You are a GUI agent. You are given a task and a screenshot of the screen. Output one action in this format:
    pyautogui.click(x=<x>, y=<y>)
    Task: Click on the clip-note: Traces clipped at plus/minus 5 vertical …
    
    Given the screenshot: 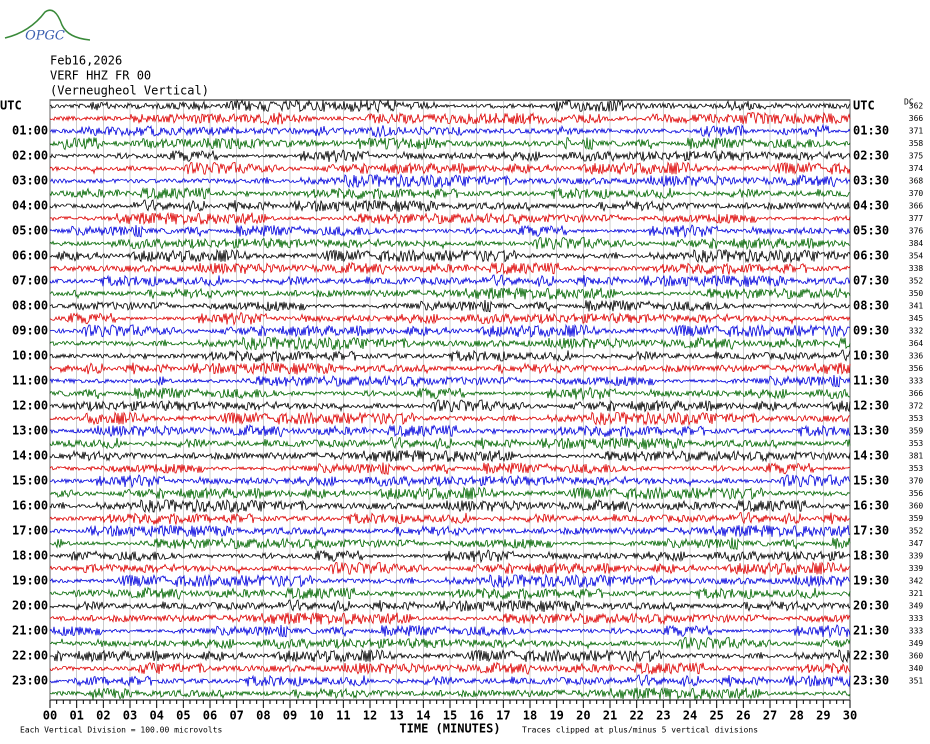 What is the action you would take?
    pyautogui.click(x=640, y=730)
    